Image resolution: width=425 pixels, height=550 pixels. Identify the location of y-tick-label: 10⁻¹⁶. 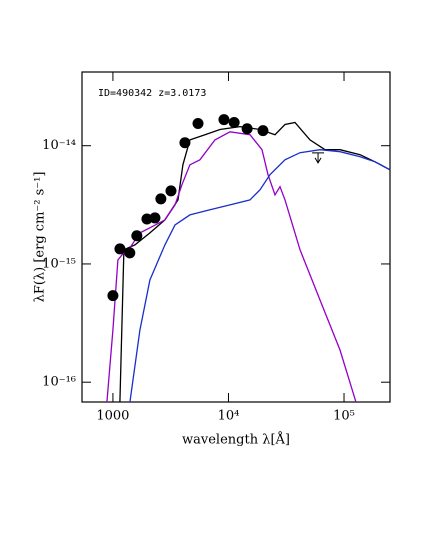
(59, 382).